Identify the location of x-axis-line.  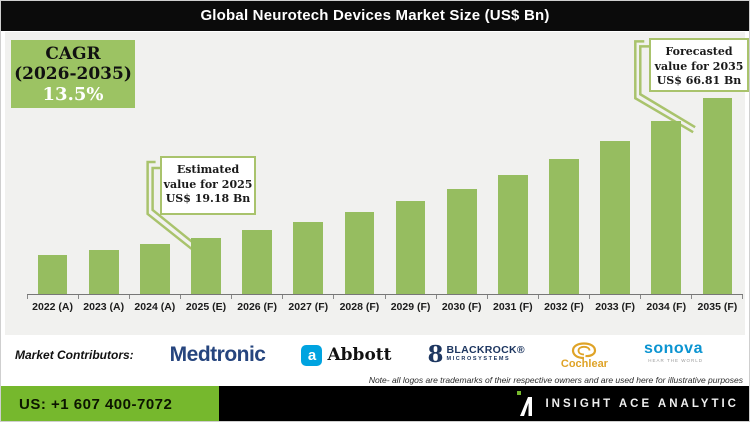
(385, 294).